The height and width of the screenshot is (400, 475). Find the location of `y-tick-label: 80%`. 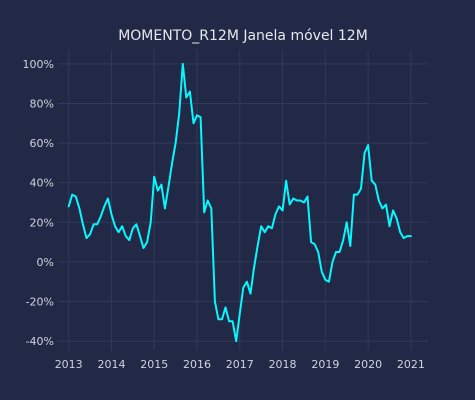

y-tick-label: 80% is located at coordinates (42, 103).